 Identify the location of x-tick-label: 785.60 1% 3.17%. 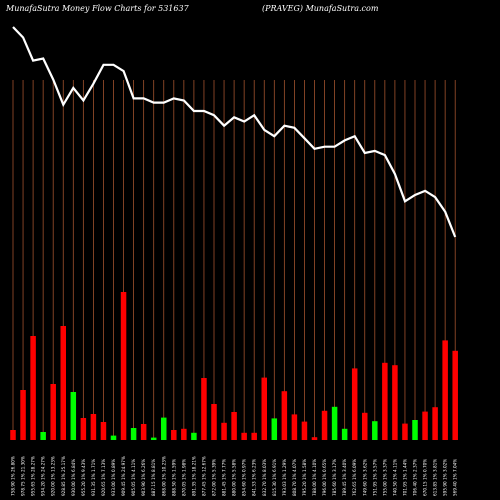
(334, 477).